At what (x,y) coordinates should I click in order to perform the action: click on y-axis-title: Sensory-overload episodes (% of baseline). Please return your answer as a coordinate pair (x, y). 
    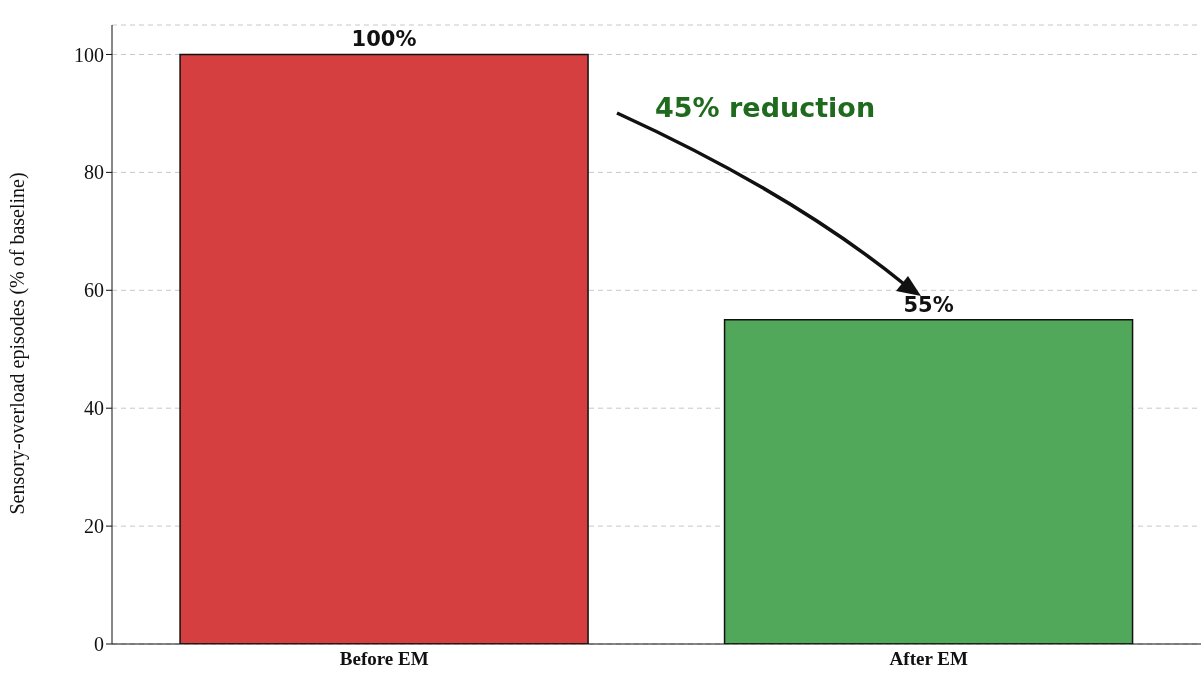
    Looking at the image, I should click on (18, 343).